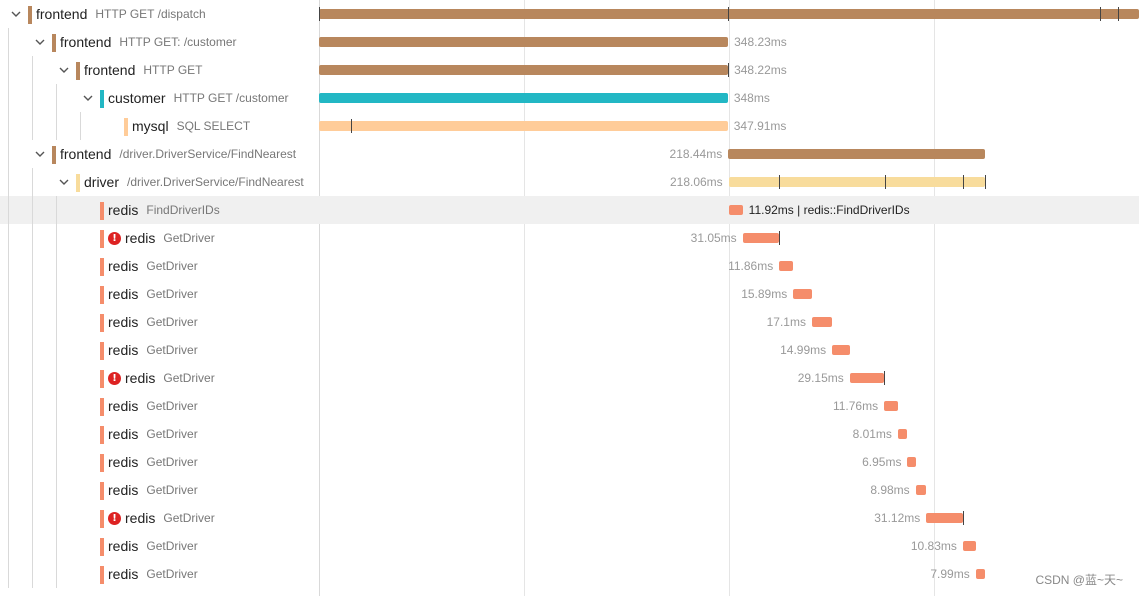 The width and height of the screenshot is (1139, 596). I want to click on span-duration: 10.83ms, so click(933, 546).